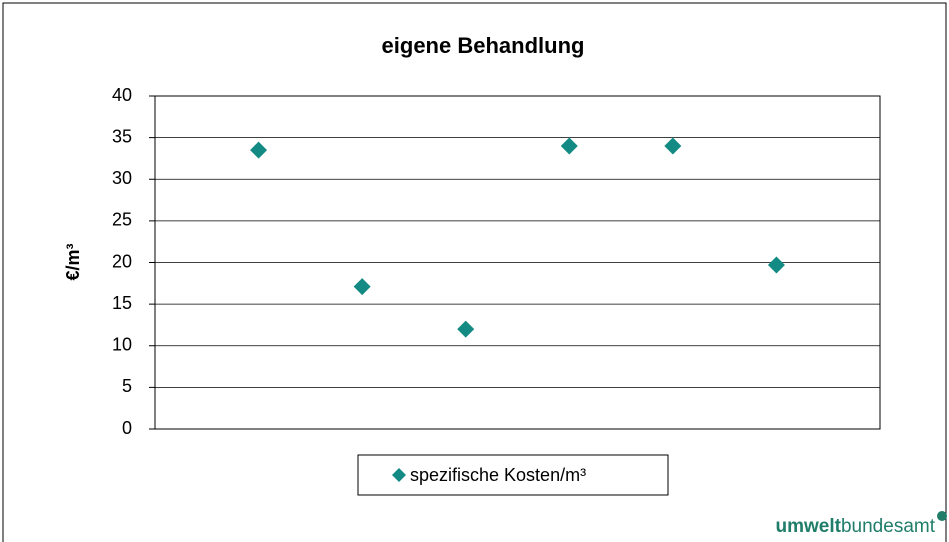  Describe the element at coordinates (122, 95) in the screenshot. I see `y-tick-label: 40` at that location.